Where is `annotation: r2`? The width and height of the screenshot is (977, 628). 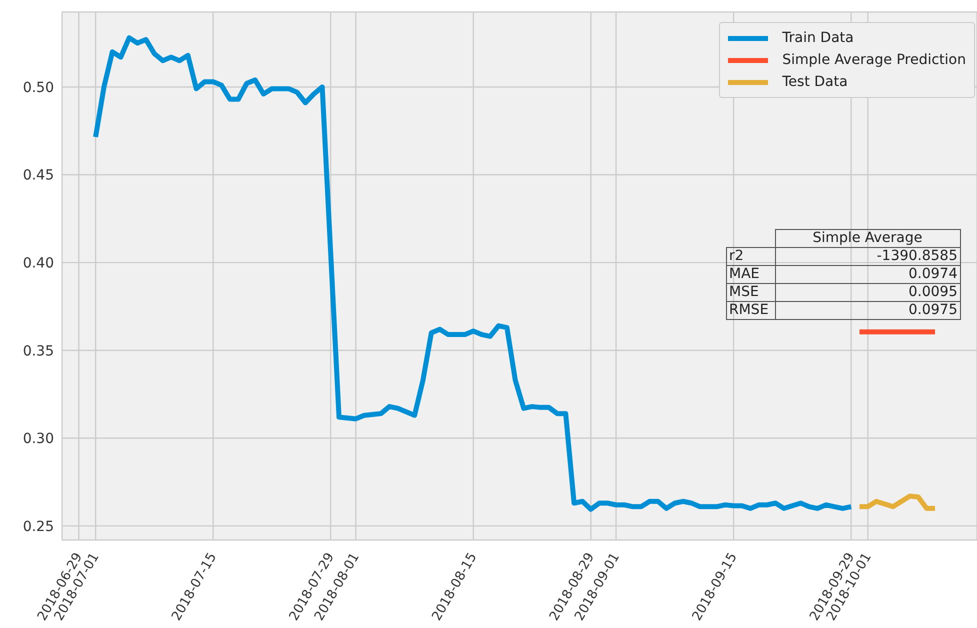
annotation: r2 is located at coordinates (750, 257).